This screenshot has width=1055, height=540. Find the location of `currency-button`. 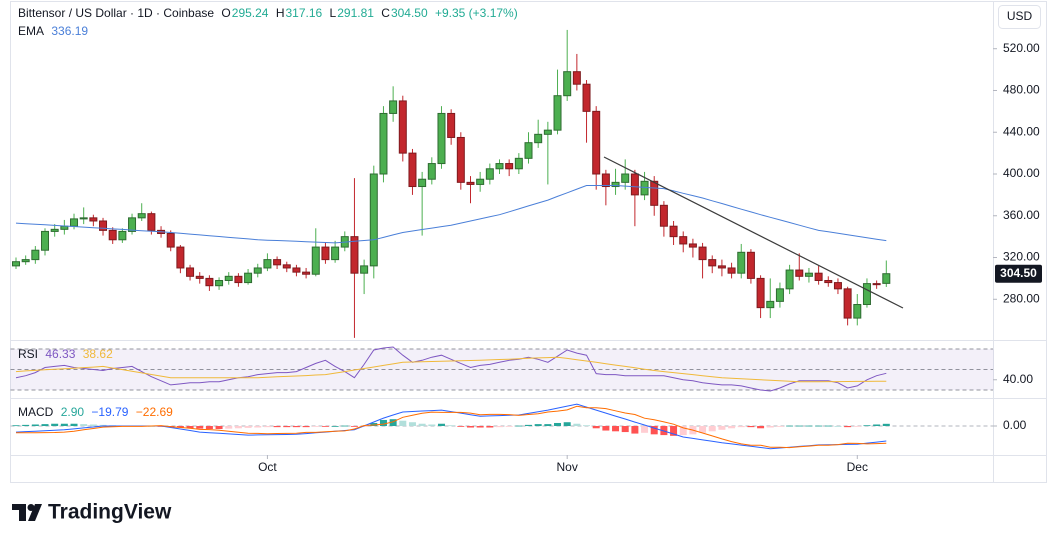

currency-button is located at coordinates (1019, 17).